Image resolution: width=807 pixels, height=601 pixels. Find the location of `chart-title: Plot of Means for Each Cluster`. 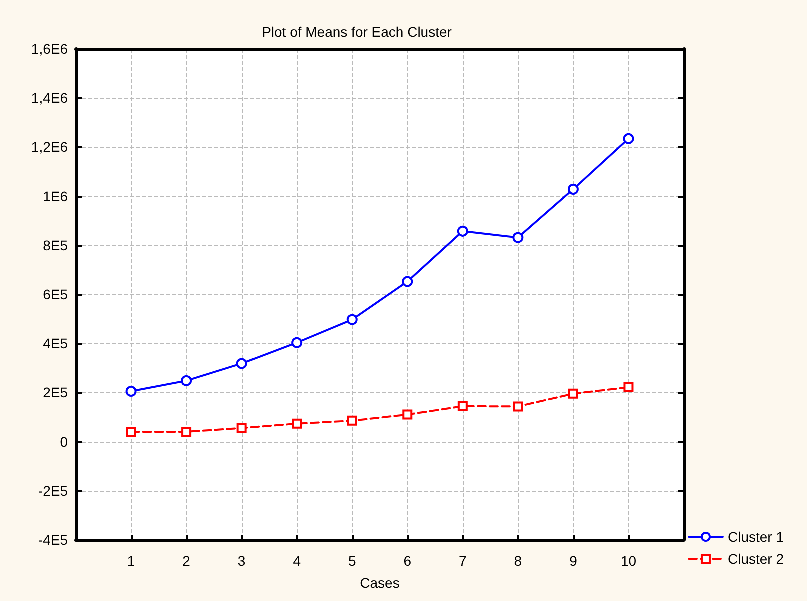

chart-title: Plot of Means for Each Cluster is located at coordinates (357, 32).